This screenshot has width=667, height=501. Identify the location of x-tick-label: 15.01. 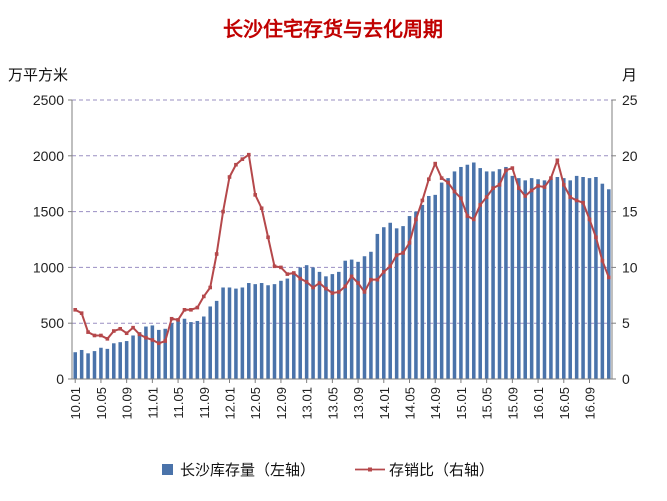
(461, 403).